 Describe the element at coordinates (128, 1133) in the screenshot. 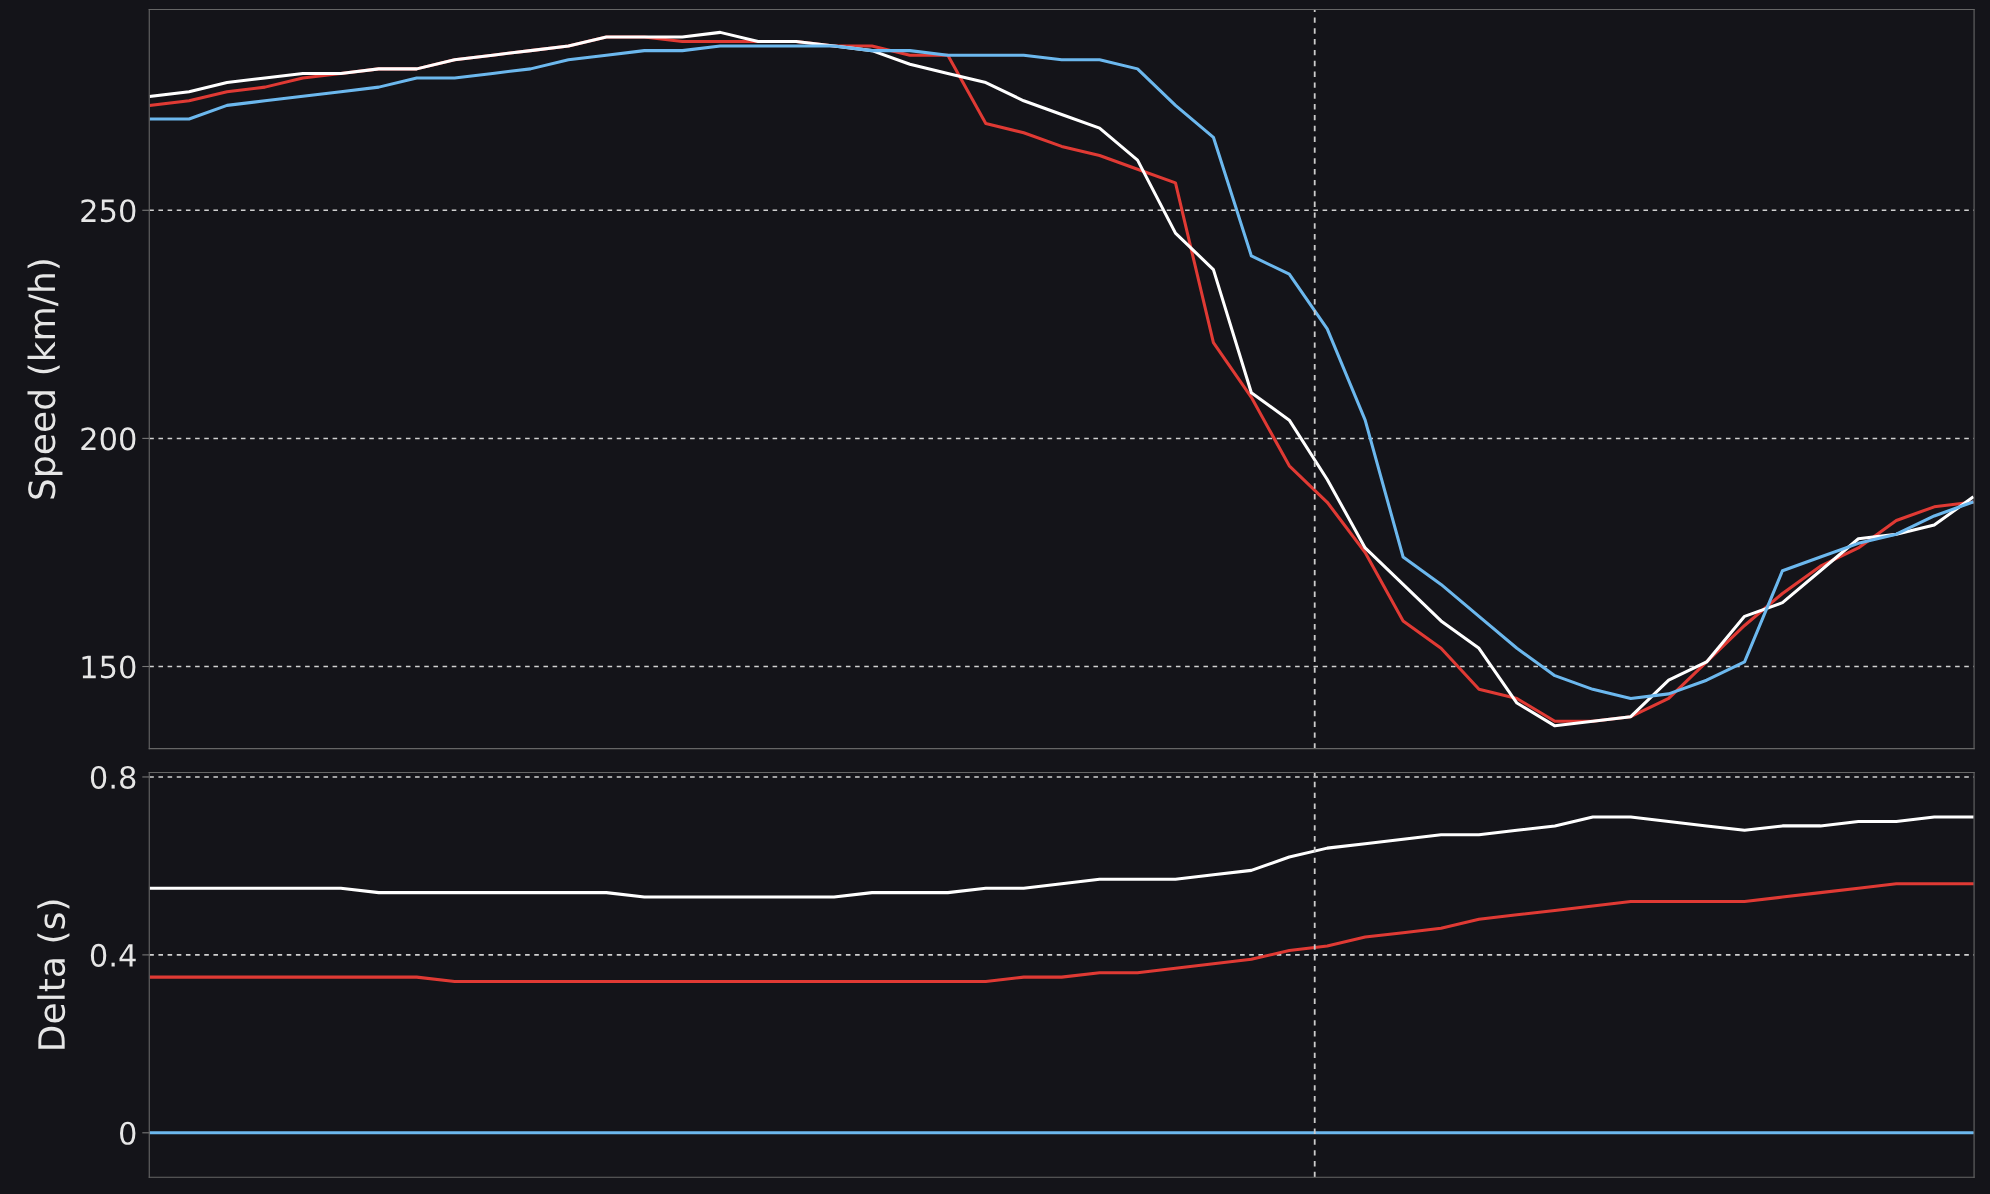

I see `y-tick-label: 0` at that location.